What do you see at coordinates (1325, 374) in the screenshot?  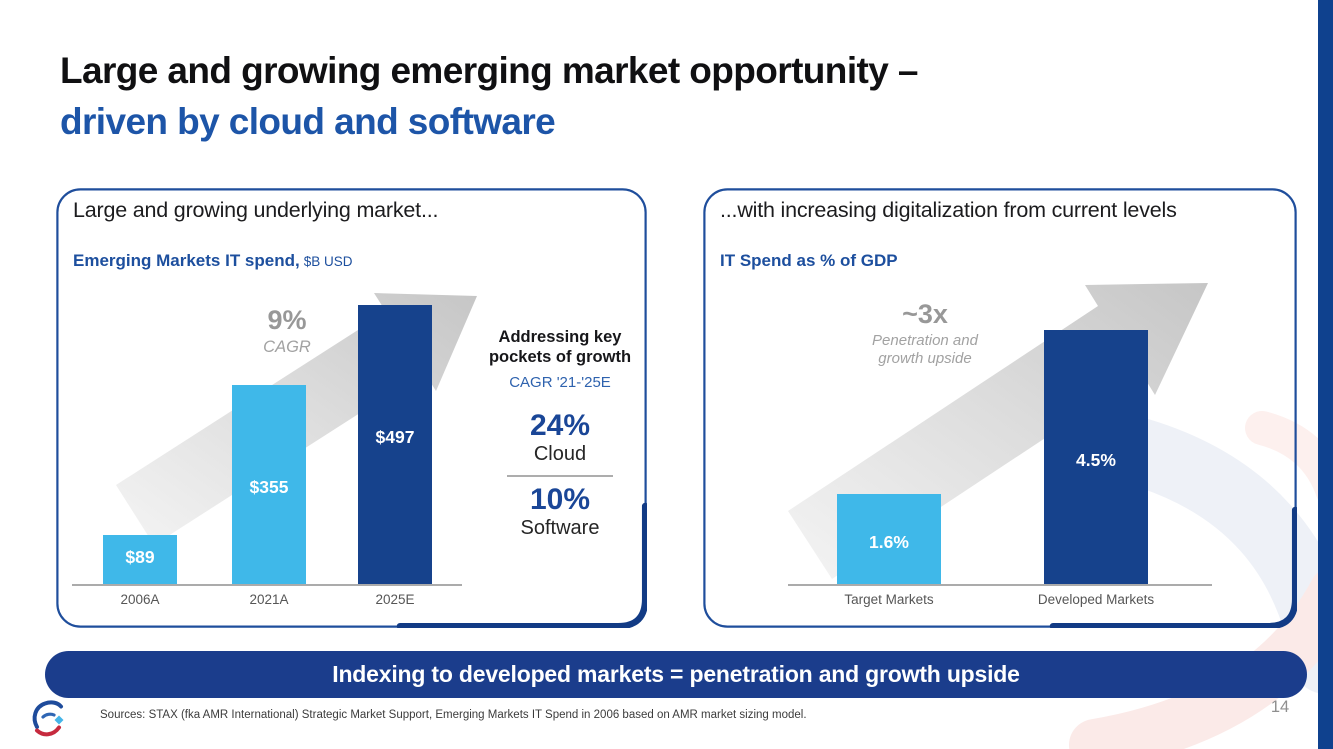 I see `slide-edge-accent-bar` at bounding box center [1325, 374].